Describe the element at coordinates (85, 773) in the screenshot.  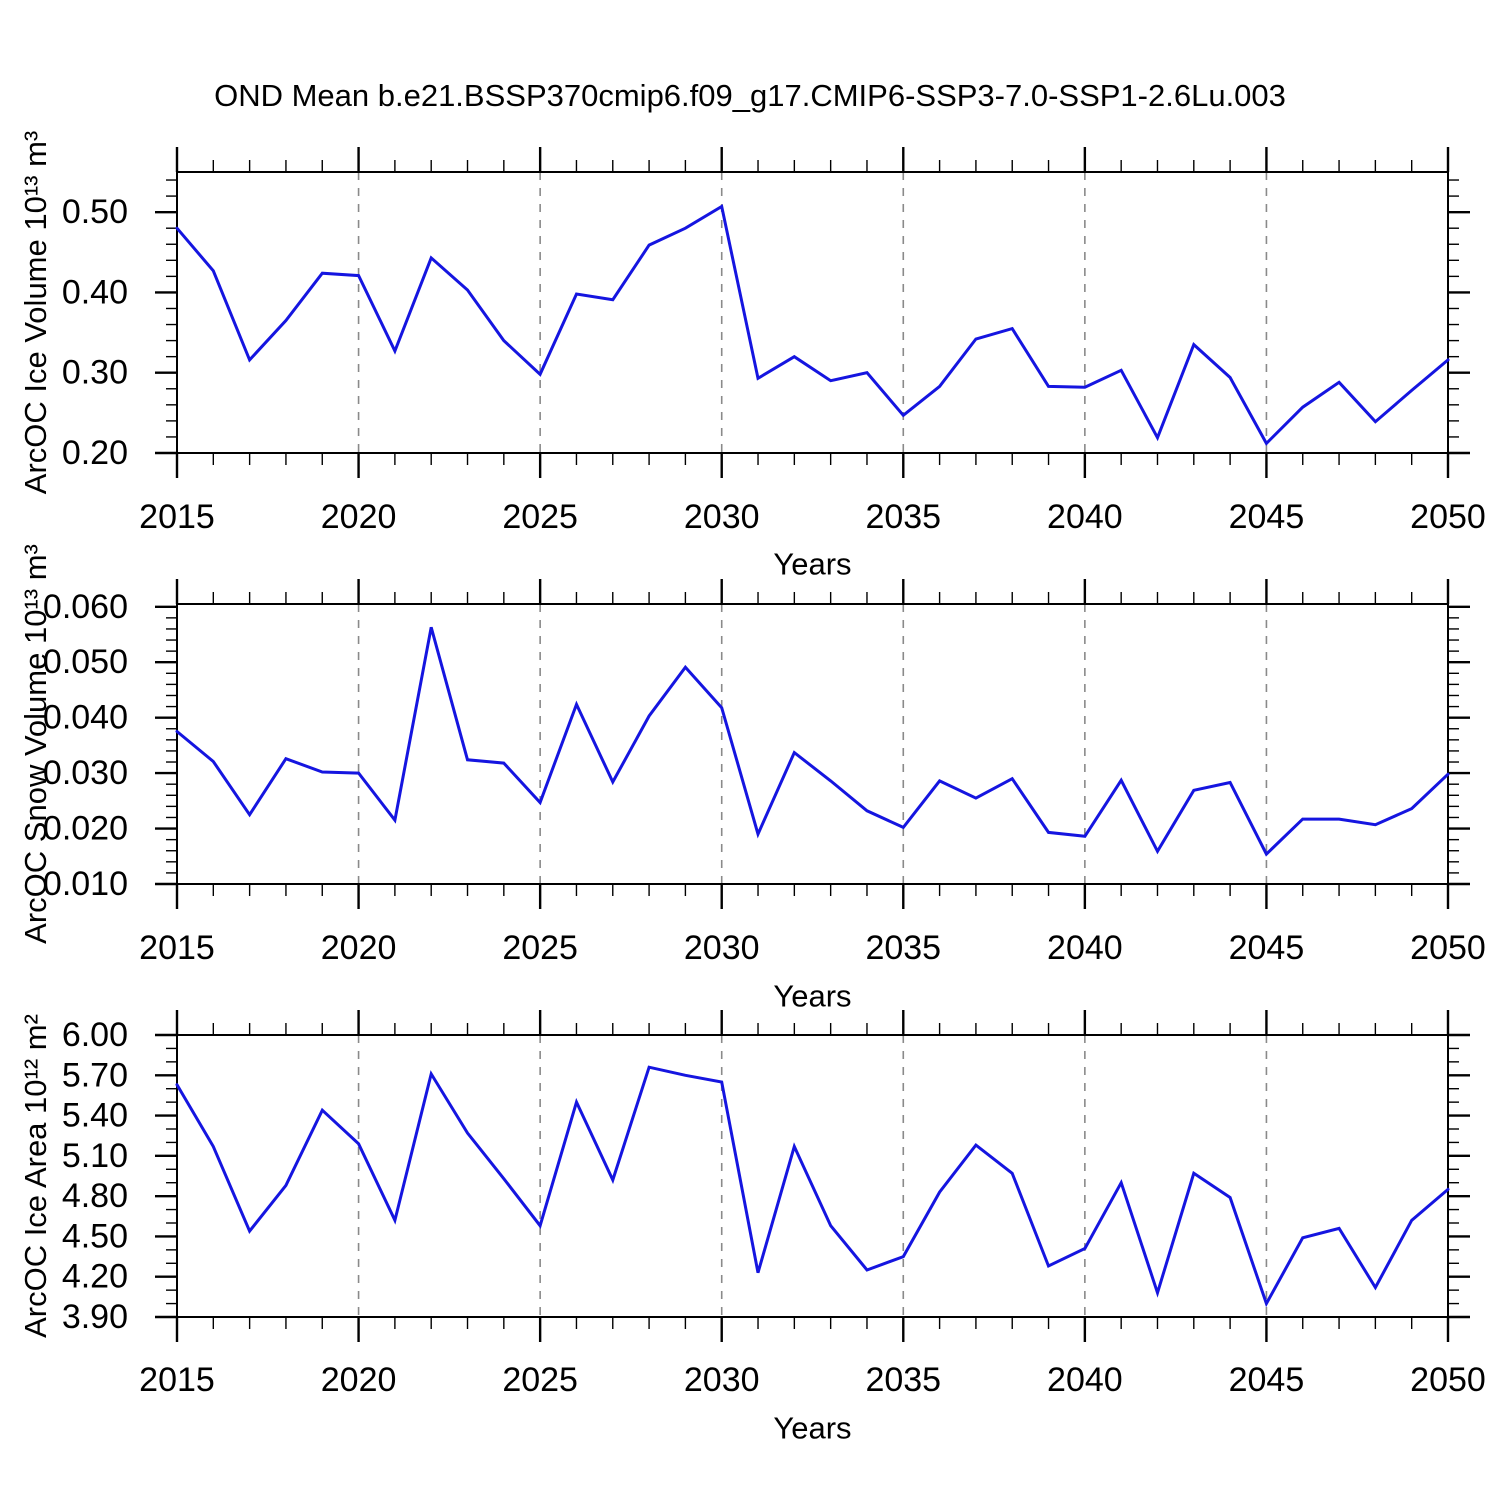
I see `y-tick-label: 0.030` at that location.